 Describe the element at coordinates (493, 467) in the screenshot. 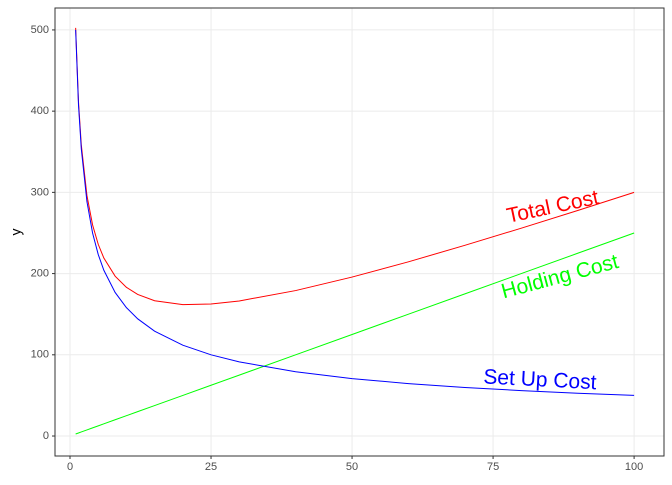

I see `x-tick-label: 75` at that location.